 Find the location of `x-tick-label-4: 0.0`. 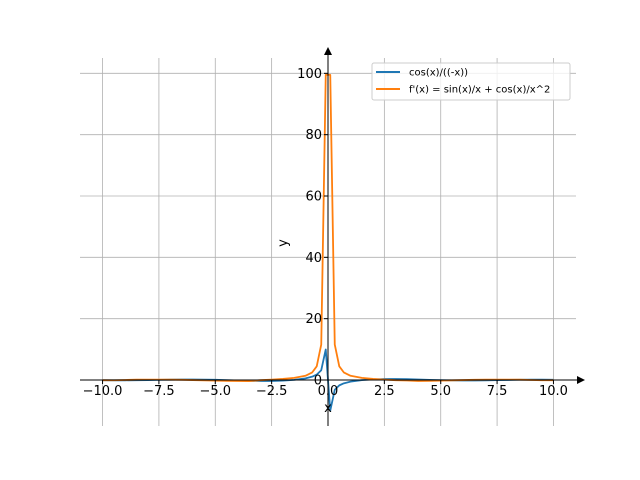

x-tick-label-4: 0.0 is located at coordinates (328, 391).